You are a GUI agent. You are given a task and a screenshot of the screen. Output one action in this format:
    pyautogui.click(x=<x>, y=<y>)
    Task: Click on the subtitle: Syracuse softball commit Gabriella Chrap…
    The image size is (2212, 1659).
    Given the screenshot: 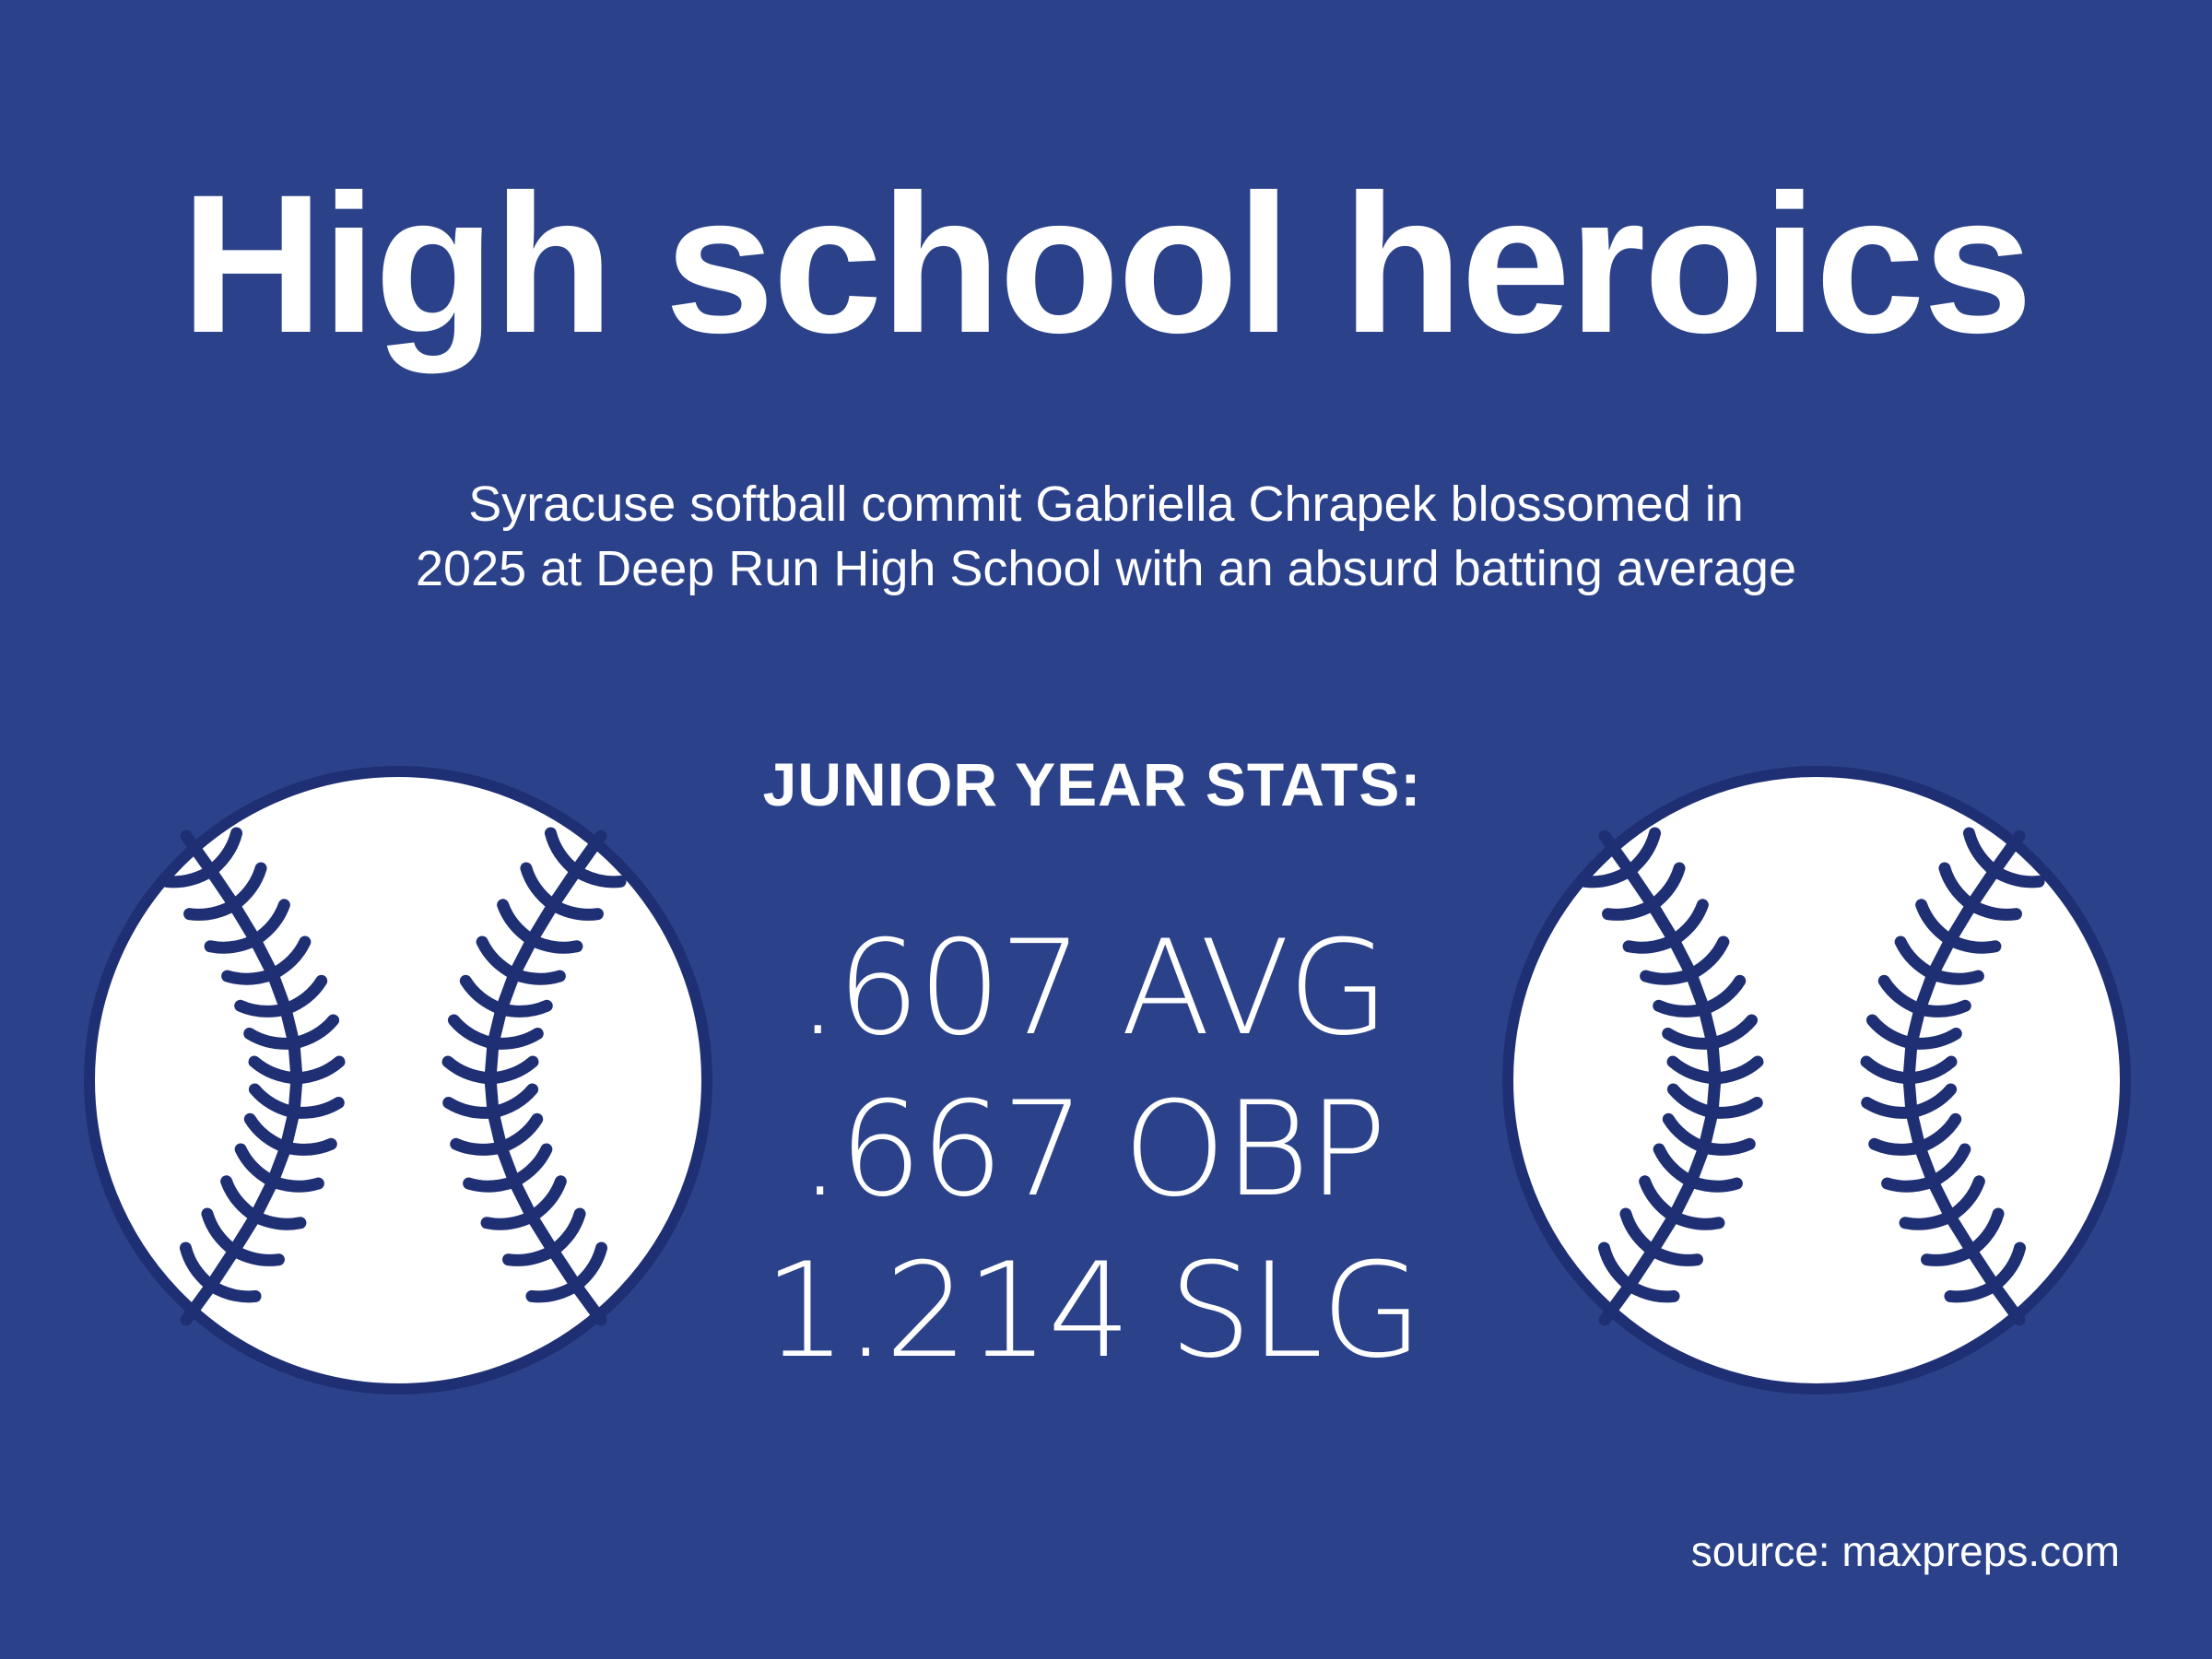 What is the action you would take?
    pyautogui.click(x=1106, y=536)
    